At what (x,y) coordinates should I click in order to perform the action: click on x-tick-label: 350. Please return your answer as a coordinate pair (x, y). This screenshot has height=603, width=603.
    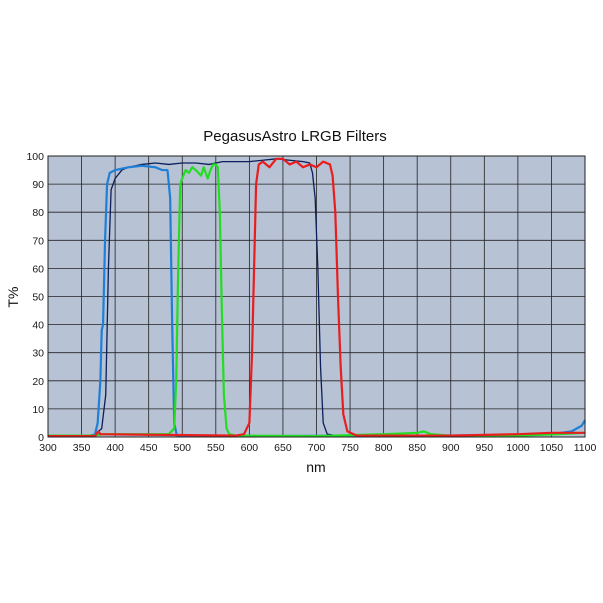
    Looking at the image, I should click on (82, 448).